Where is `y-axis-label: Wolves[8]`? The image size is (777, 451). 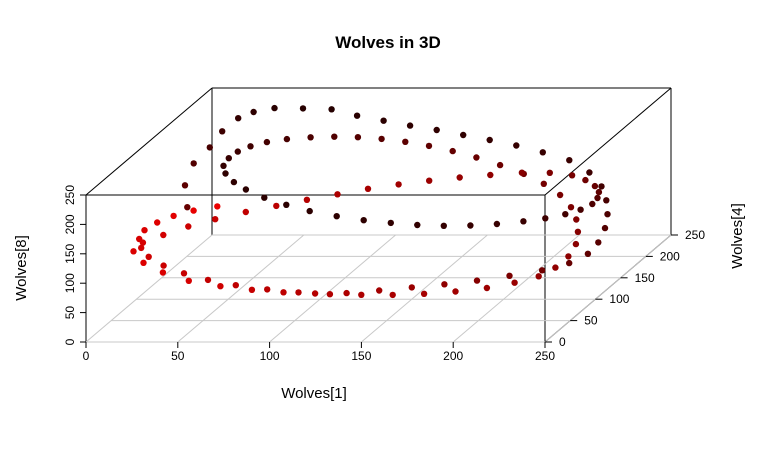 y-axis-label: Wolves[8] is located at coordinates (21, 268).